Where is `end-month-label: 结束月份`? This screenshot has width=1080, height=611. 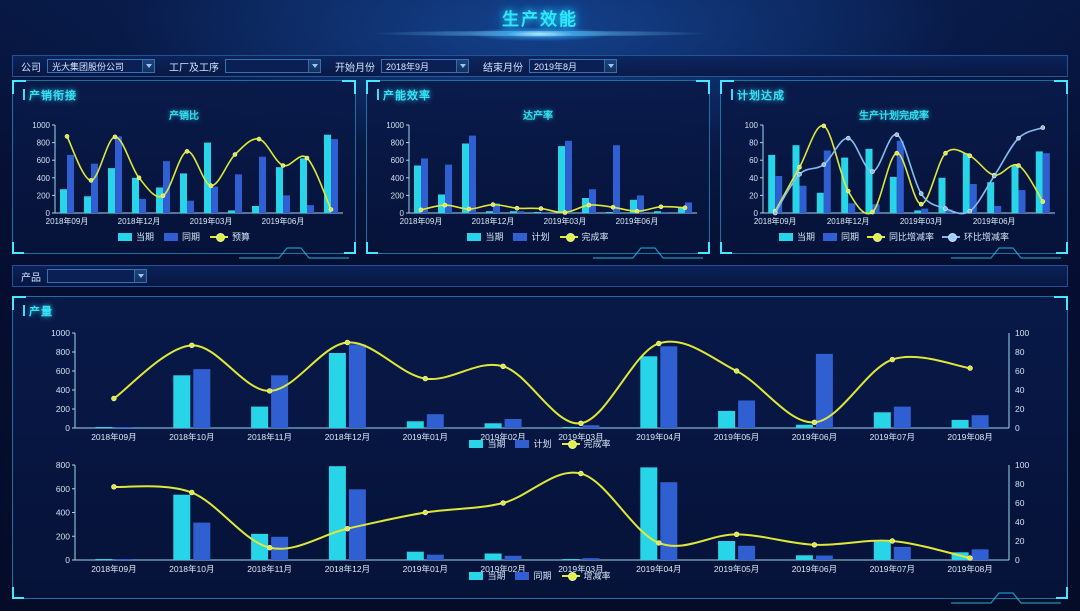
end-month-label: 结束月份 is located at coordinates (503, 68).